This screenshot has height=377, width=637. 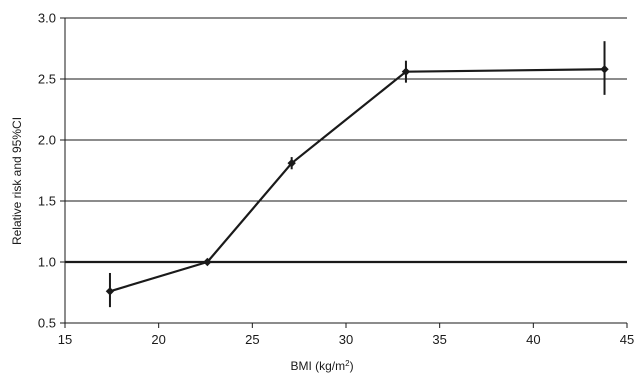 What do you see at coordinates (317, 366) in the screenshot?
I see `x-axis-title-main: BMI (kg/m` at bounding box center [317, 366].